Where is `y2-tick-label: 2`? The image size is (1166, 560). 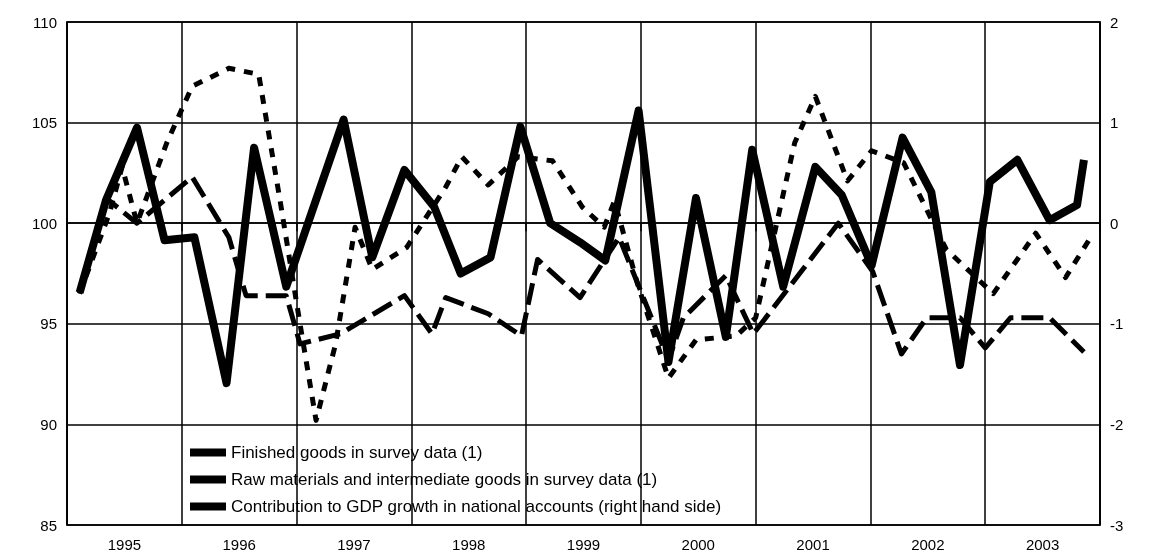 y2-tick-label: 2 is located at coordinates (1114, 22).